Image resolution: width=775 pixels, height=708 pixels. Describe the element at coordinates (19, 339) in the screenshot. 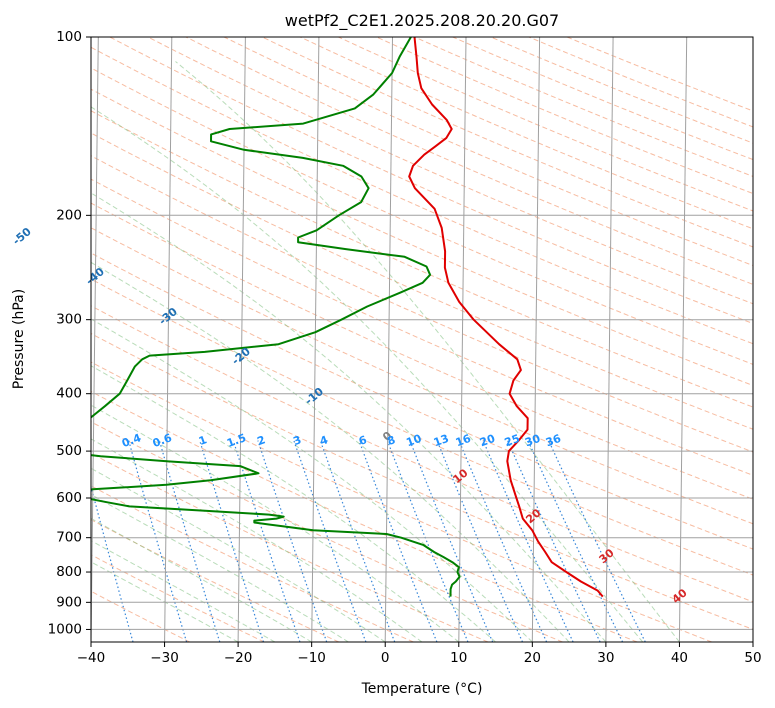

I see `y-axis-label: Pressure (hPa)` at that location.